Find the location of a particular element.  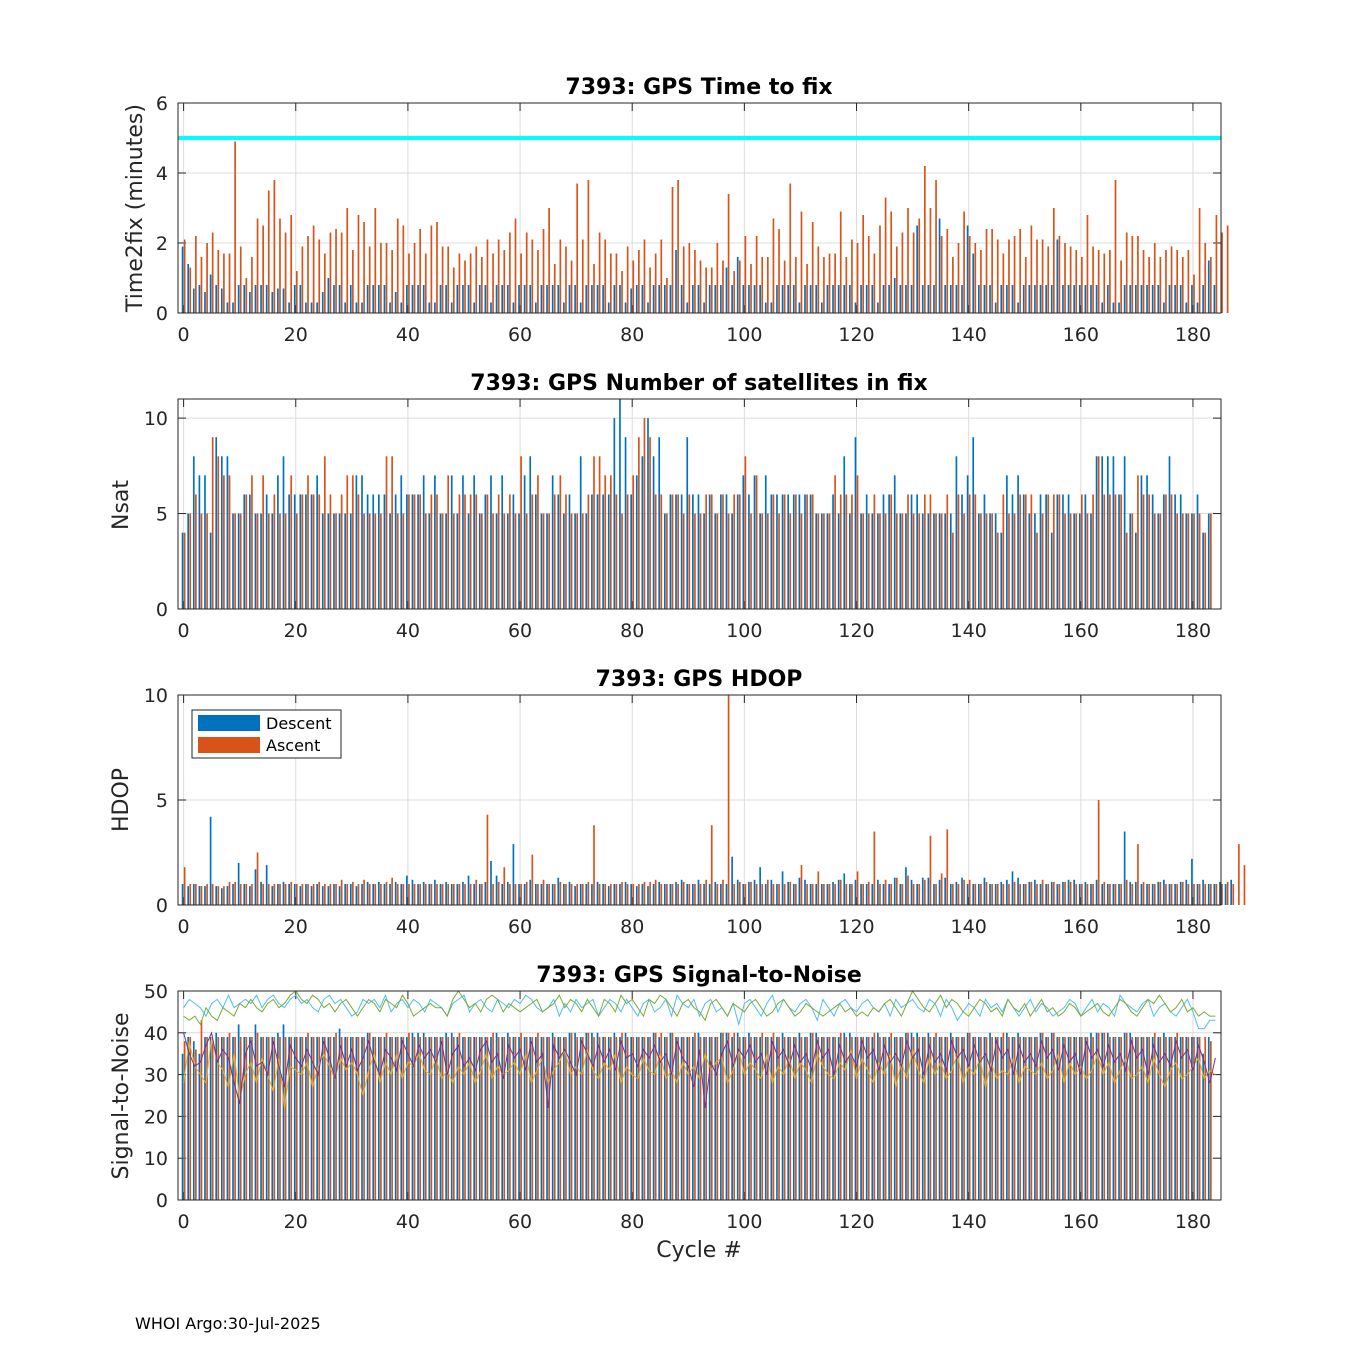

x-tick-label: 100 is located at coordinates (744, 631).